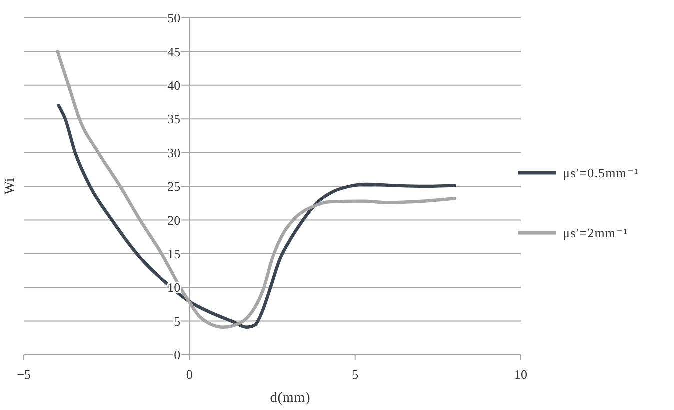 This screenshot has width=674, height=410. What do you see at coordinates (174, 220) in the screenshot?
I see `y-tick-label: 20` at bounding box center [174, 220].